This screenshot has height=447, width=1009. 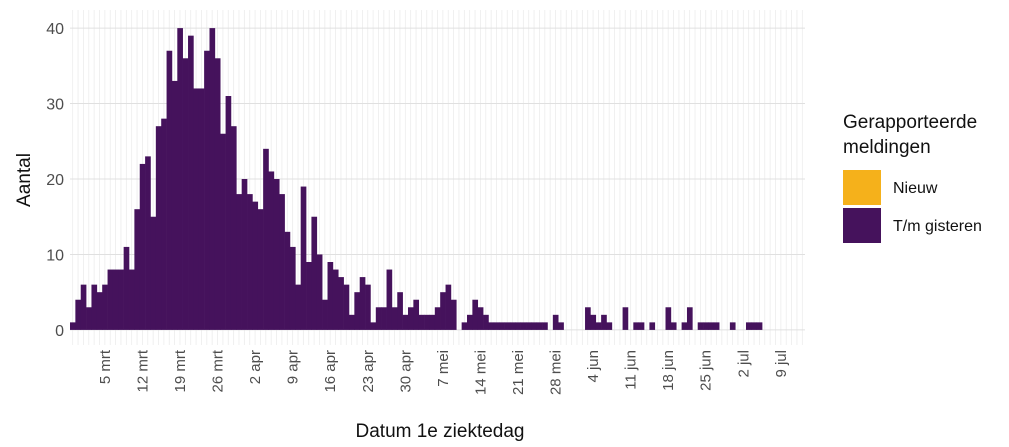 What do you see at coordinates (255, 367) in the screenshot?
I see `x-tick-label: 2 apr` at bounding box center [255, 367].